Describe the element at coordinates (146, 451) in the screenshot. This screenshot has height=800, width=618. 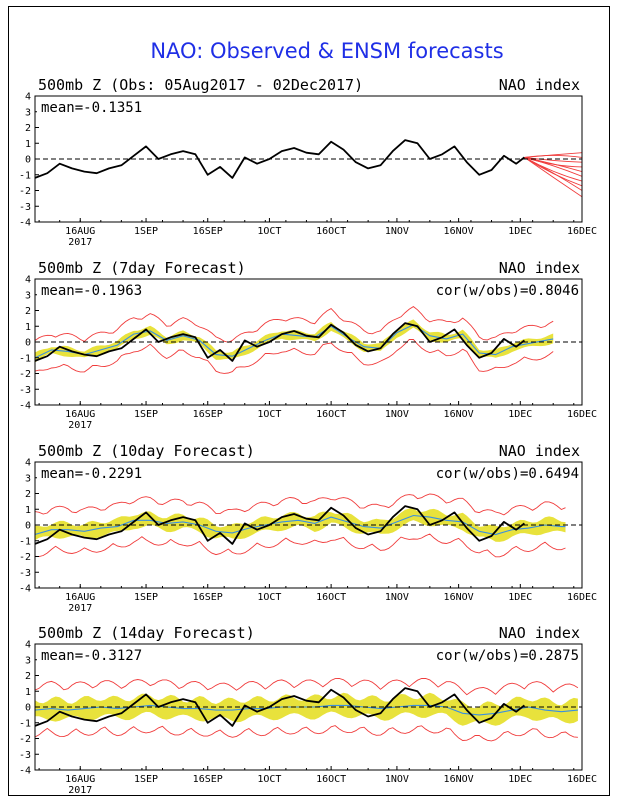
I see `panel-title: 500mb Z (10day Forecast)` at that location.